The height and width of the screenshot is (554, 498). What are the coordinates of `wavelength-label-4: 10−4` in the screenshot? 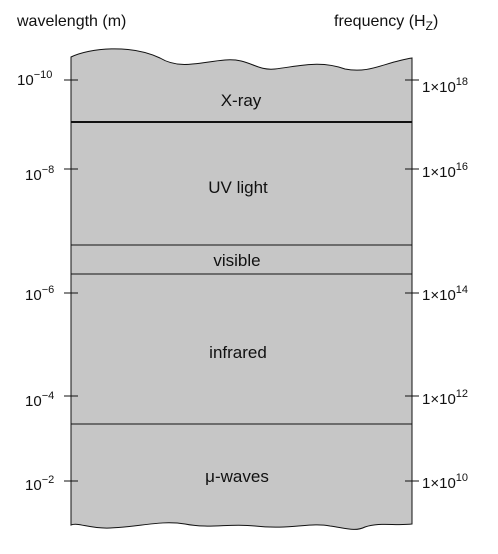 It's located at (39, 400).